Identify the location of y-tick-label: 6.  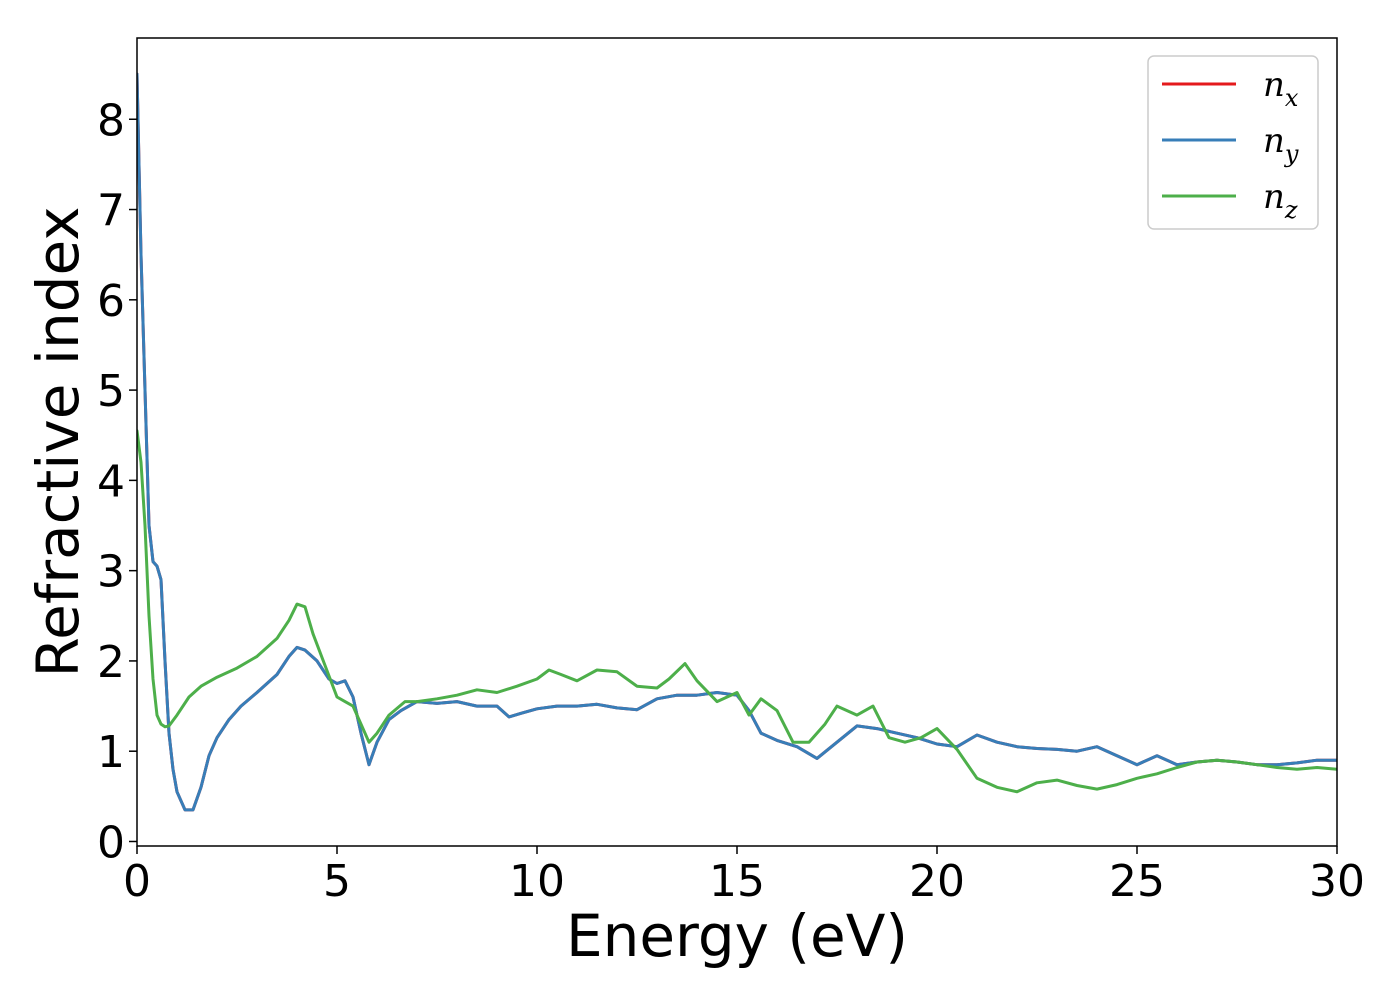
(111, 301).